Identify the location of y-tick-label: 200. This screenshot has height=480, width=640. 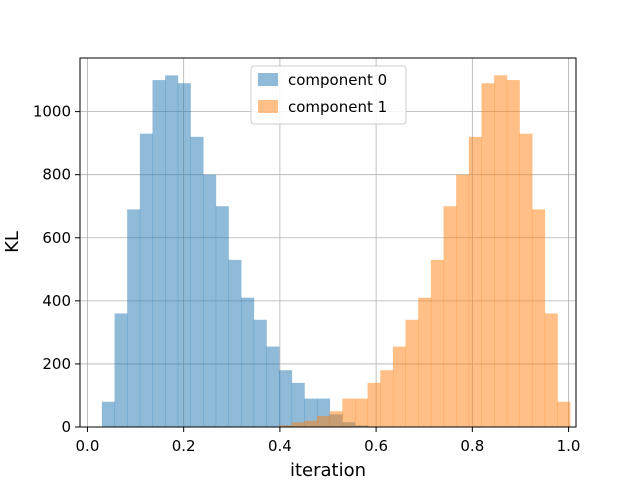
(56, 364).